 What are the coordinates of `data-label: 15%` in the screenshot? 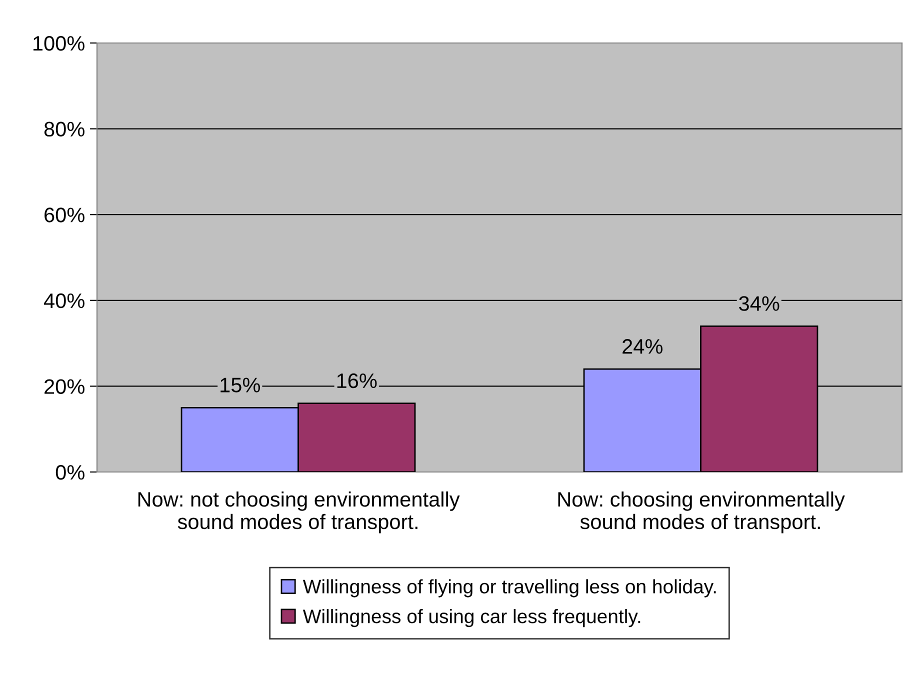 It's located at (240, 385).